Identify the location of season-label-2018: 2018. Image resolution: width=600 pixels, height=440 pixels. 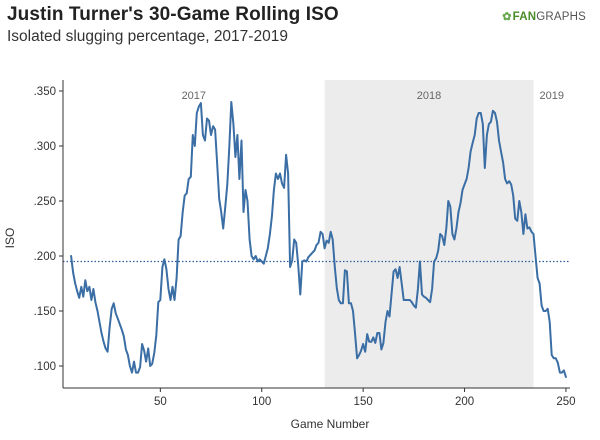
(429, 96).